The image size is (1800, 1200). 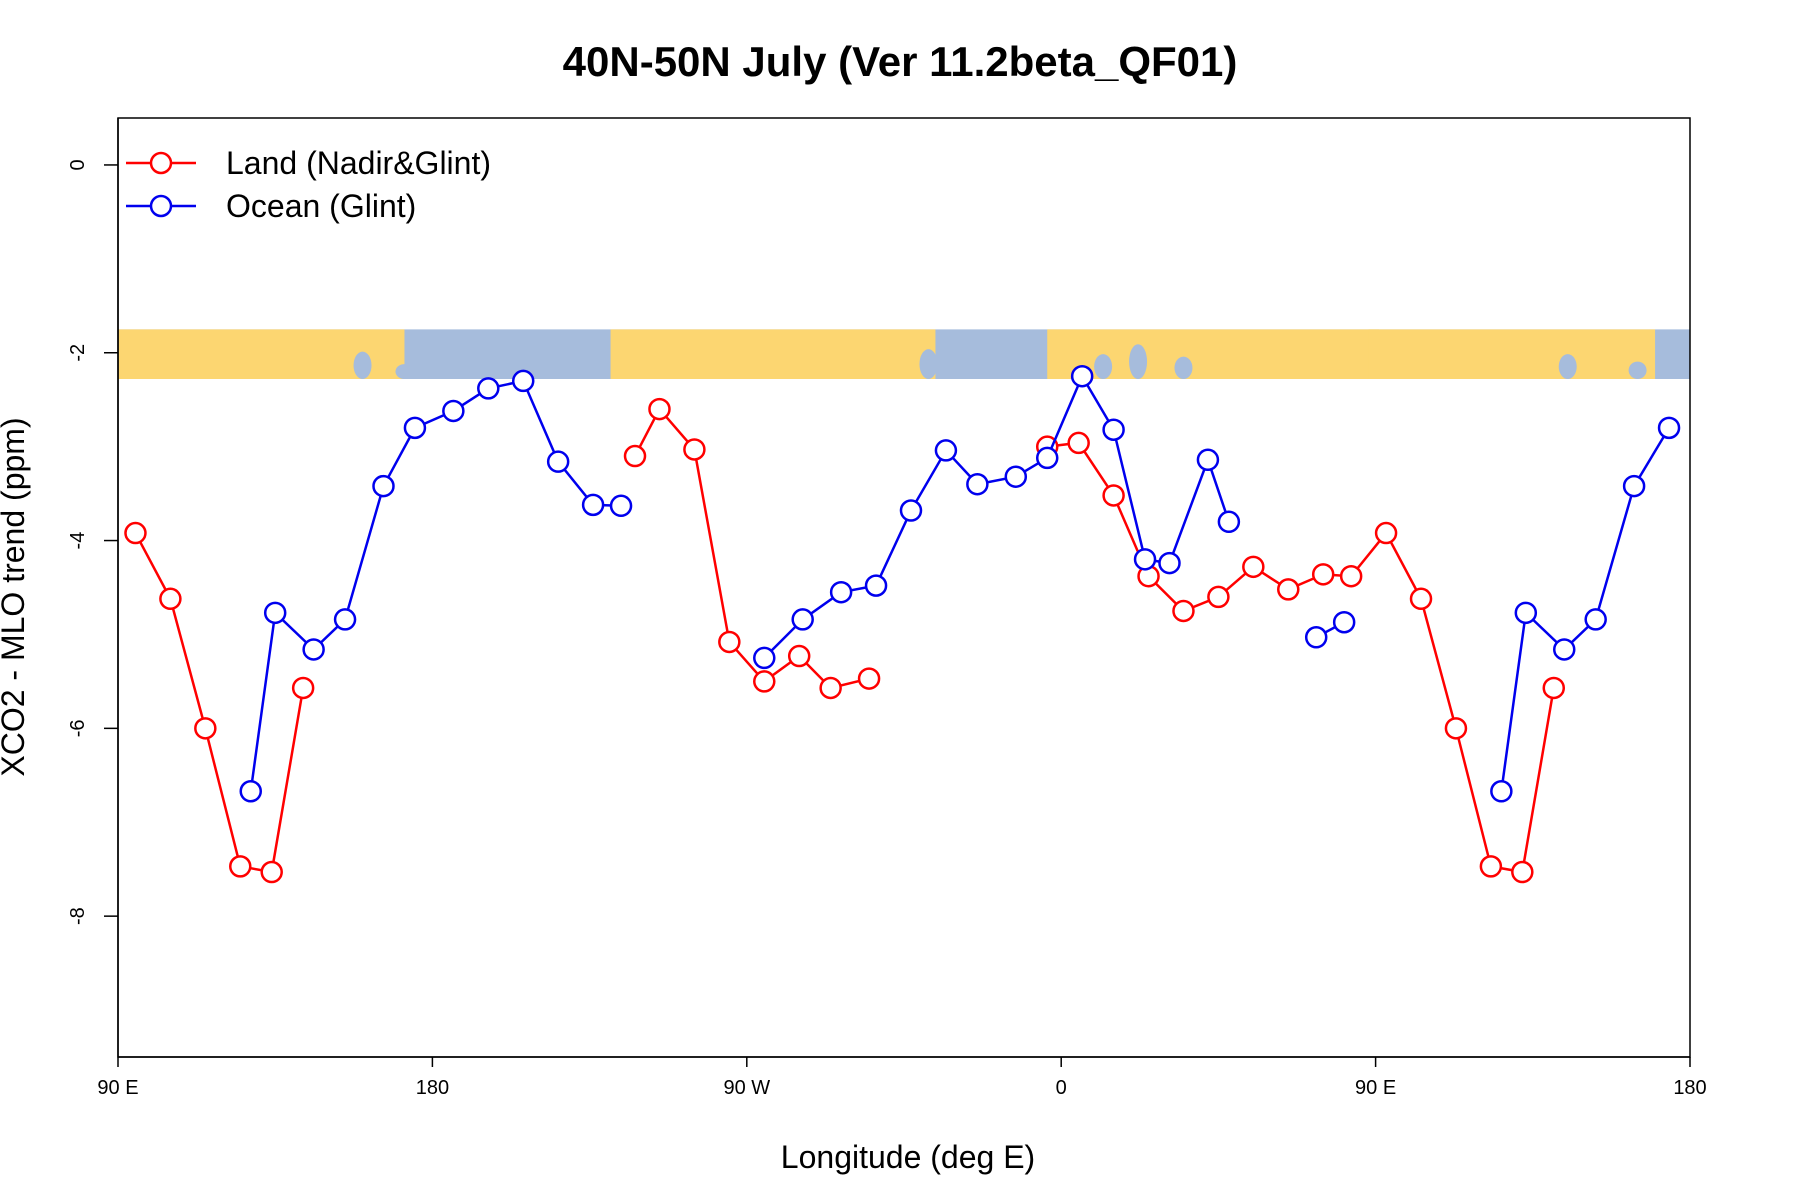 I want to click on legend-land-label: Land (Nadir&Glint), so click(x=358, y=163).